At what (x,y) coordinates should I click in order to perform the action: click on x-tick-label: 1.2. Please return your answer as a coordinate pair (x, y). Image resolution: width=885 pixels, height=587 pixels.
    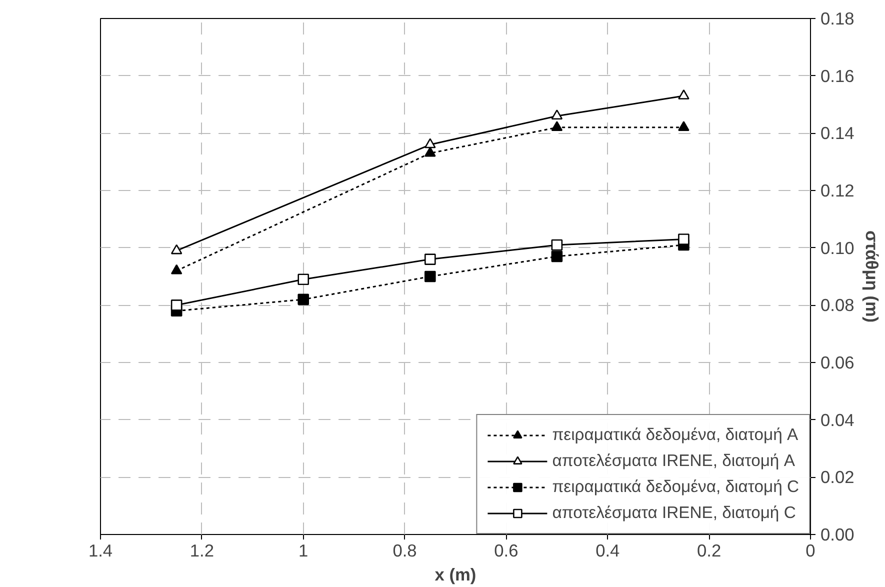
    Looking at the image, I should click on (202, 550).